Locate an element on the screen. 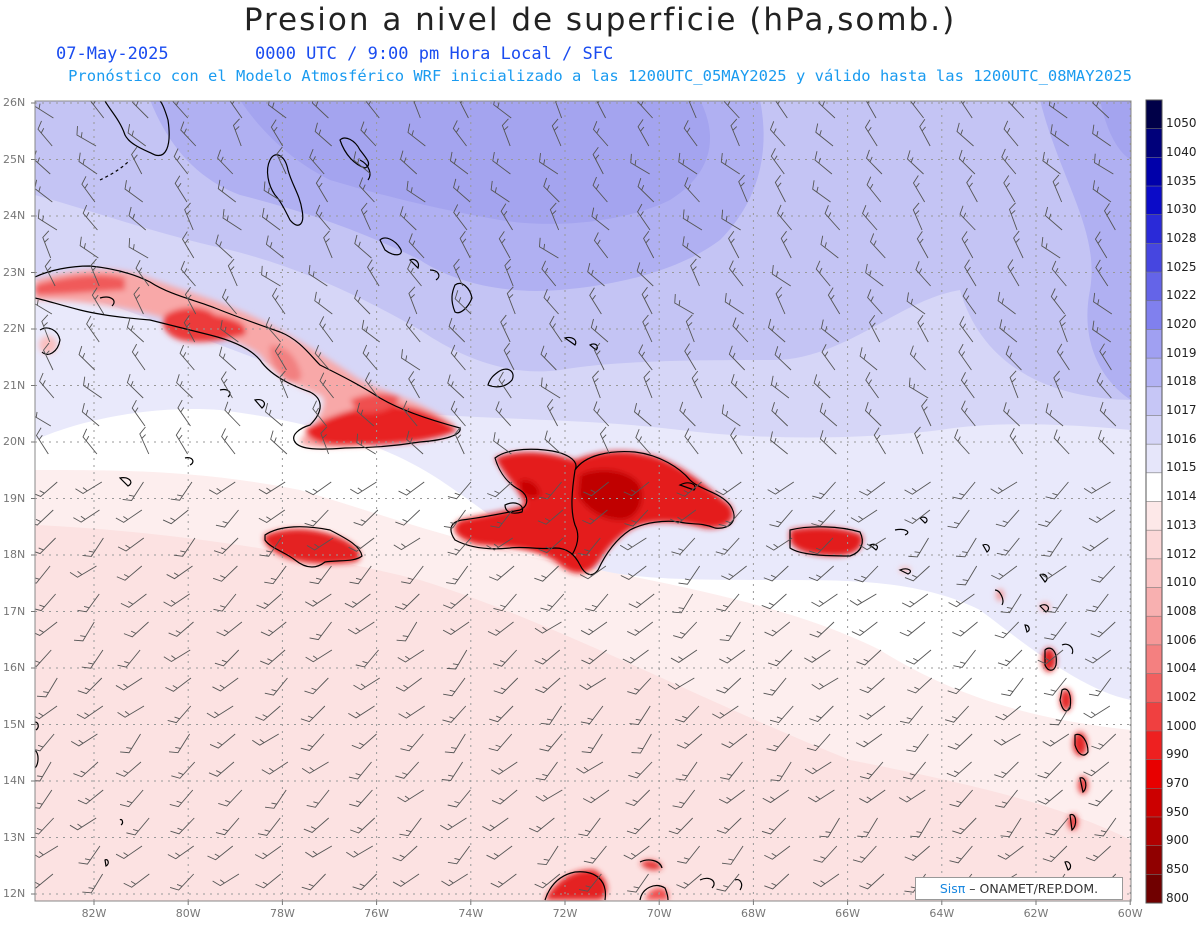 This screenshot has height=927, width=1200. colorbar-label: 850 is located at coordinates (1177, 868).